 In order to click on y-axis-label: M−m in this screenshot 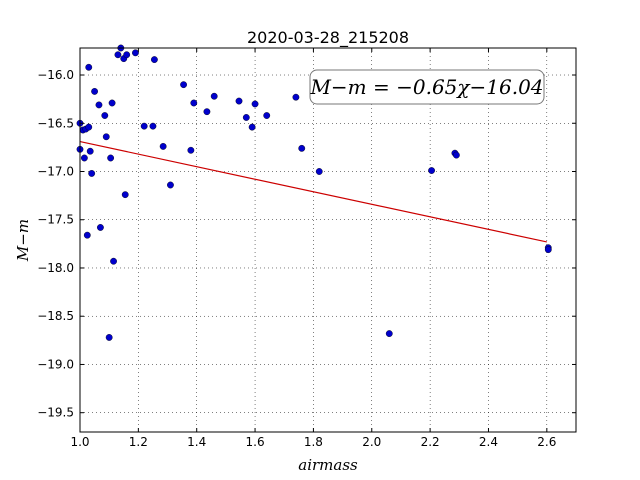, I will do `click(23, 240)`.